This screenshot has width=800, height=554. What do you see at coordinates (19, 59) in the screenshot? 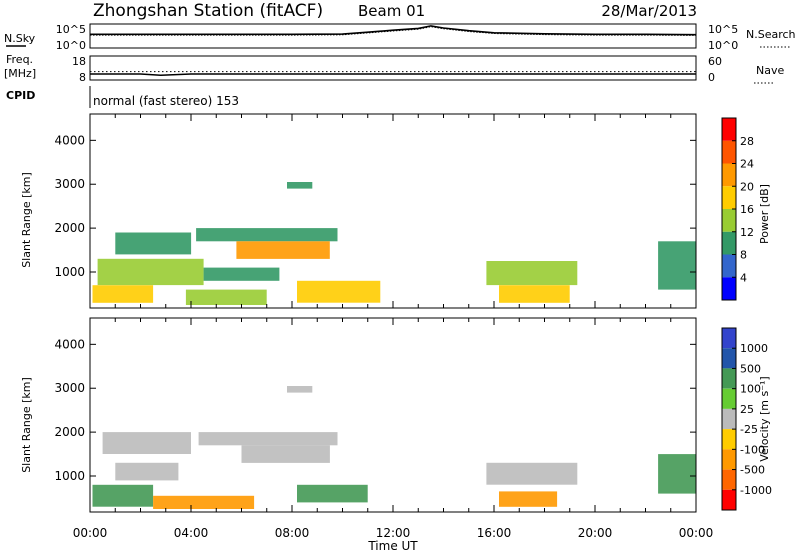
I see `freq-label: Freq.` at bounding box center [19, 59].